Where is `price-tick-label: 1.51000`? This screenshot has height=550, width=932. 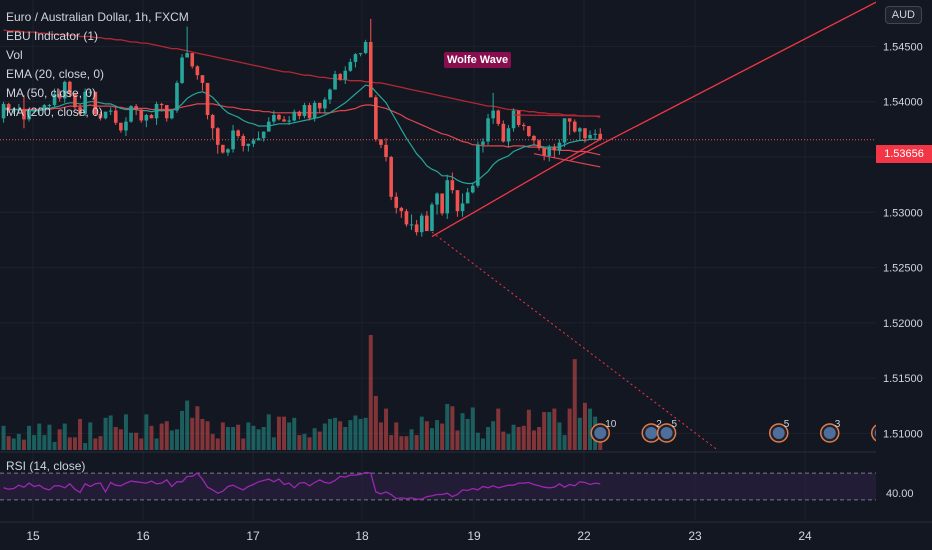 price-tick-label: 1.51000 is located at coordinates (903, 434).